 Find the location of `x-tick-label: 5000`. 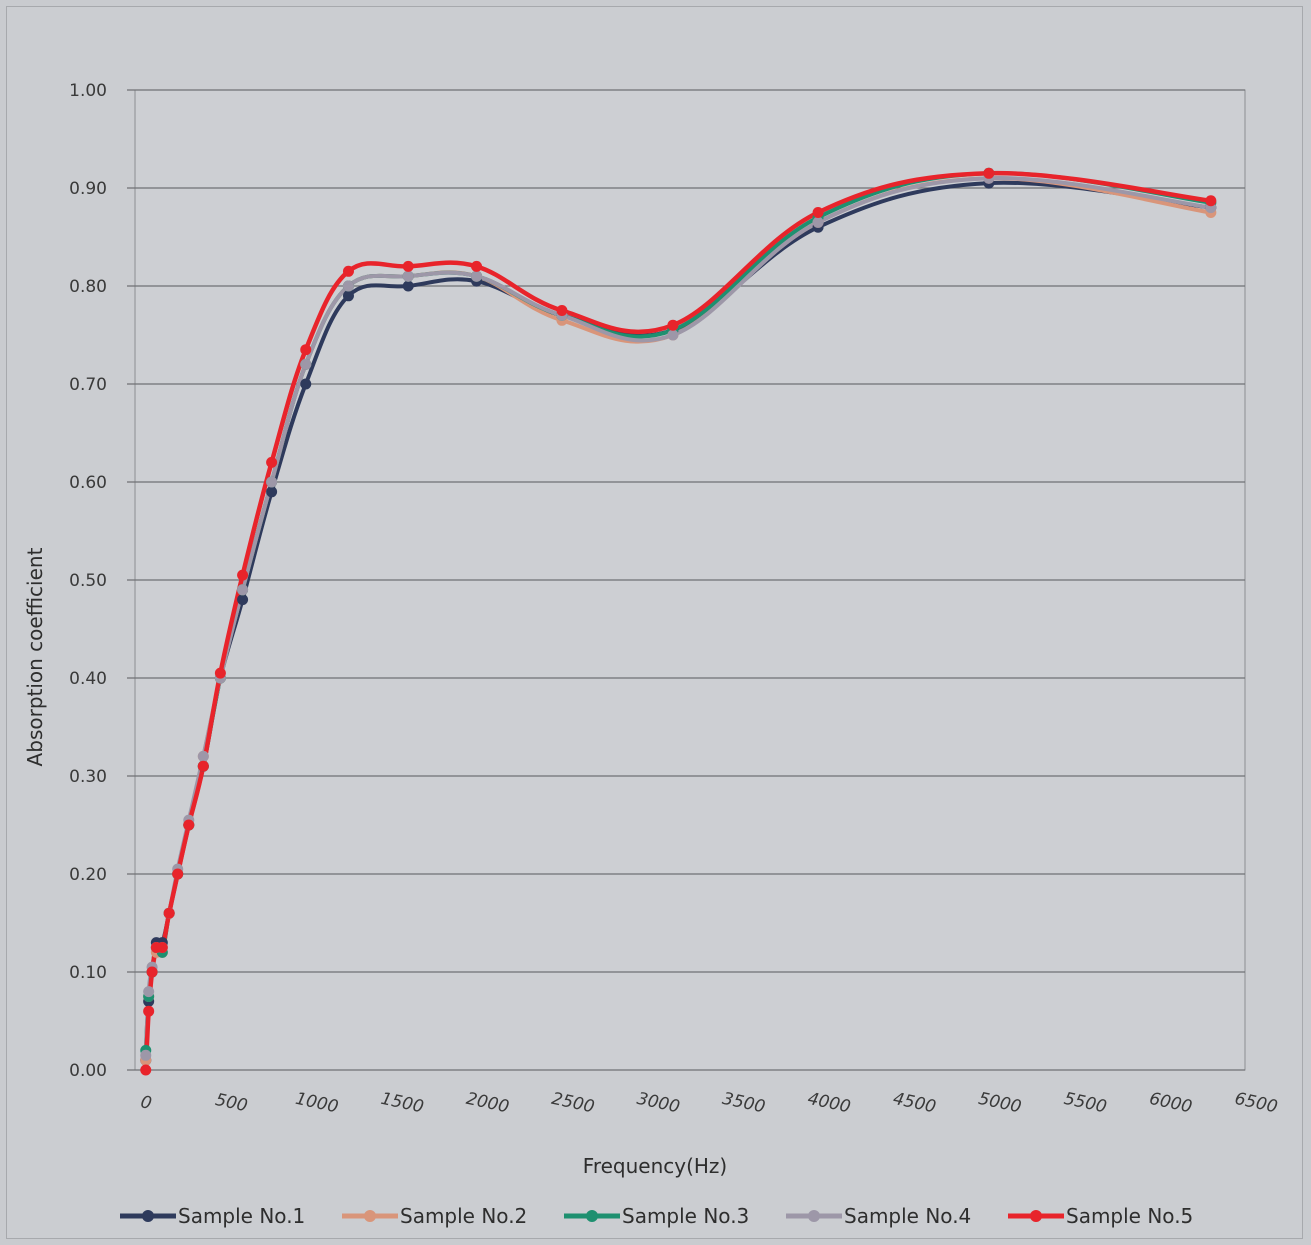

x-tick-label: 5000 is located at coordinates (1000, 1103).